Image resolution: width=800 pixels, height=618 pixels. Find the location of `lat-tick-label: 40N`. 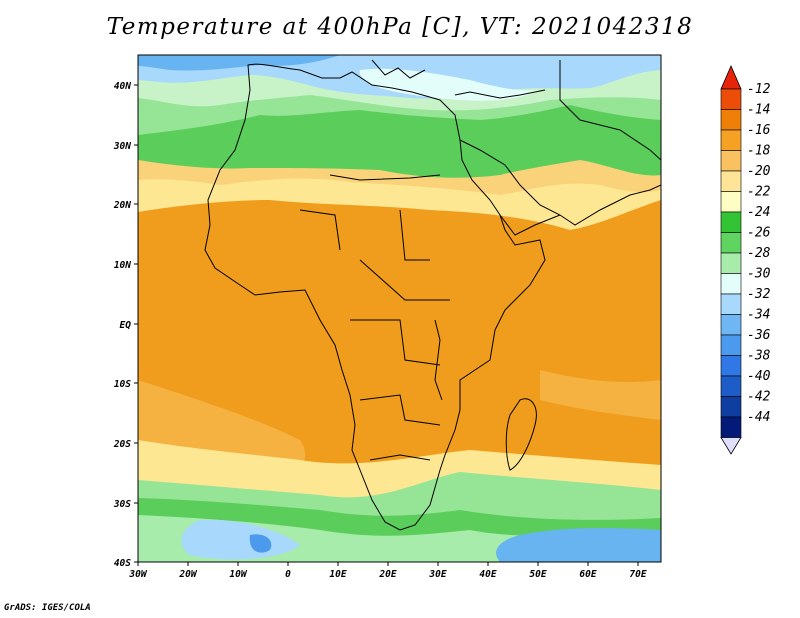

lat-tick-label: 40N is located at coordinates (122, 86).